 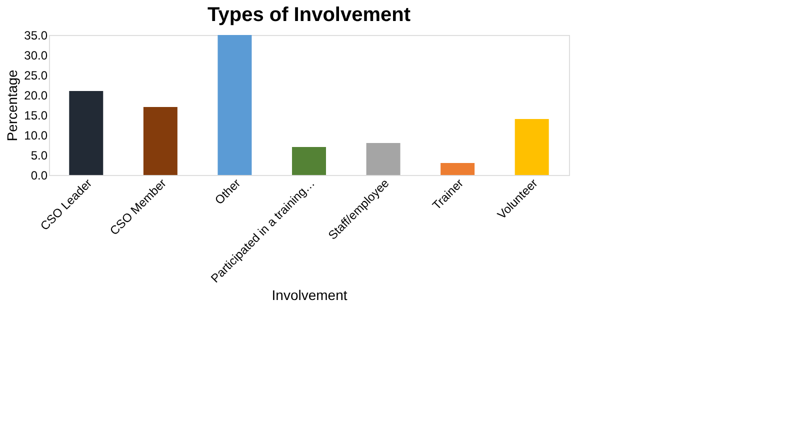 What do you see at coordinates (39, 175) in the screenshot?
I see `y-tick-label: 0.0` at bounding box center [39, 175].